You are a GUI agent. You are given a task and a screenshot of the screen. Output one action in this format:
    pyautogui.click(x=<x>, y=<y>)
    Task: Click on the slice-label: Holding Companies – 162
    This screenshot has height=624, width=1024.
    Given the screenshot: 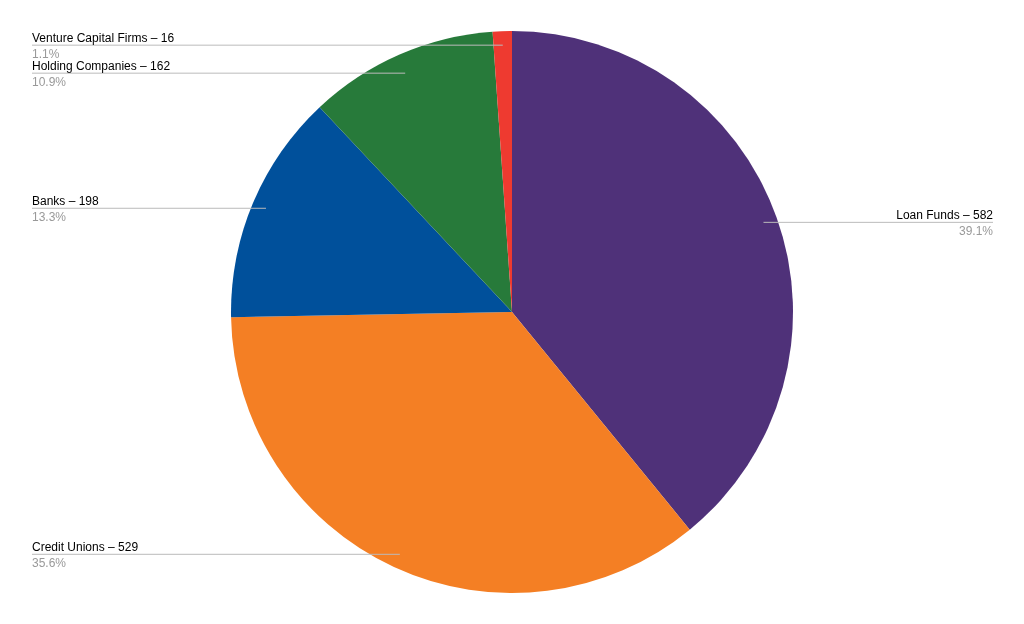 What is the action you would take?
    pyautogui.click(x=101, y=66)
    